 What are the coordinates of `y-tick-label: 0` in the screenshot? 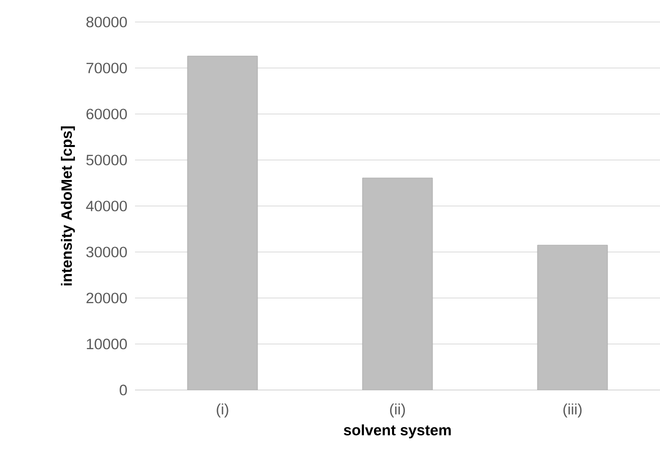 It's located at (123, 390).